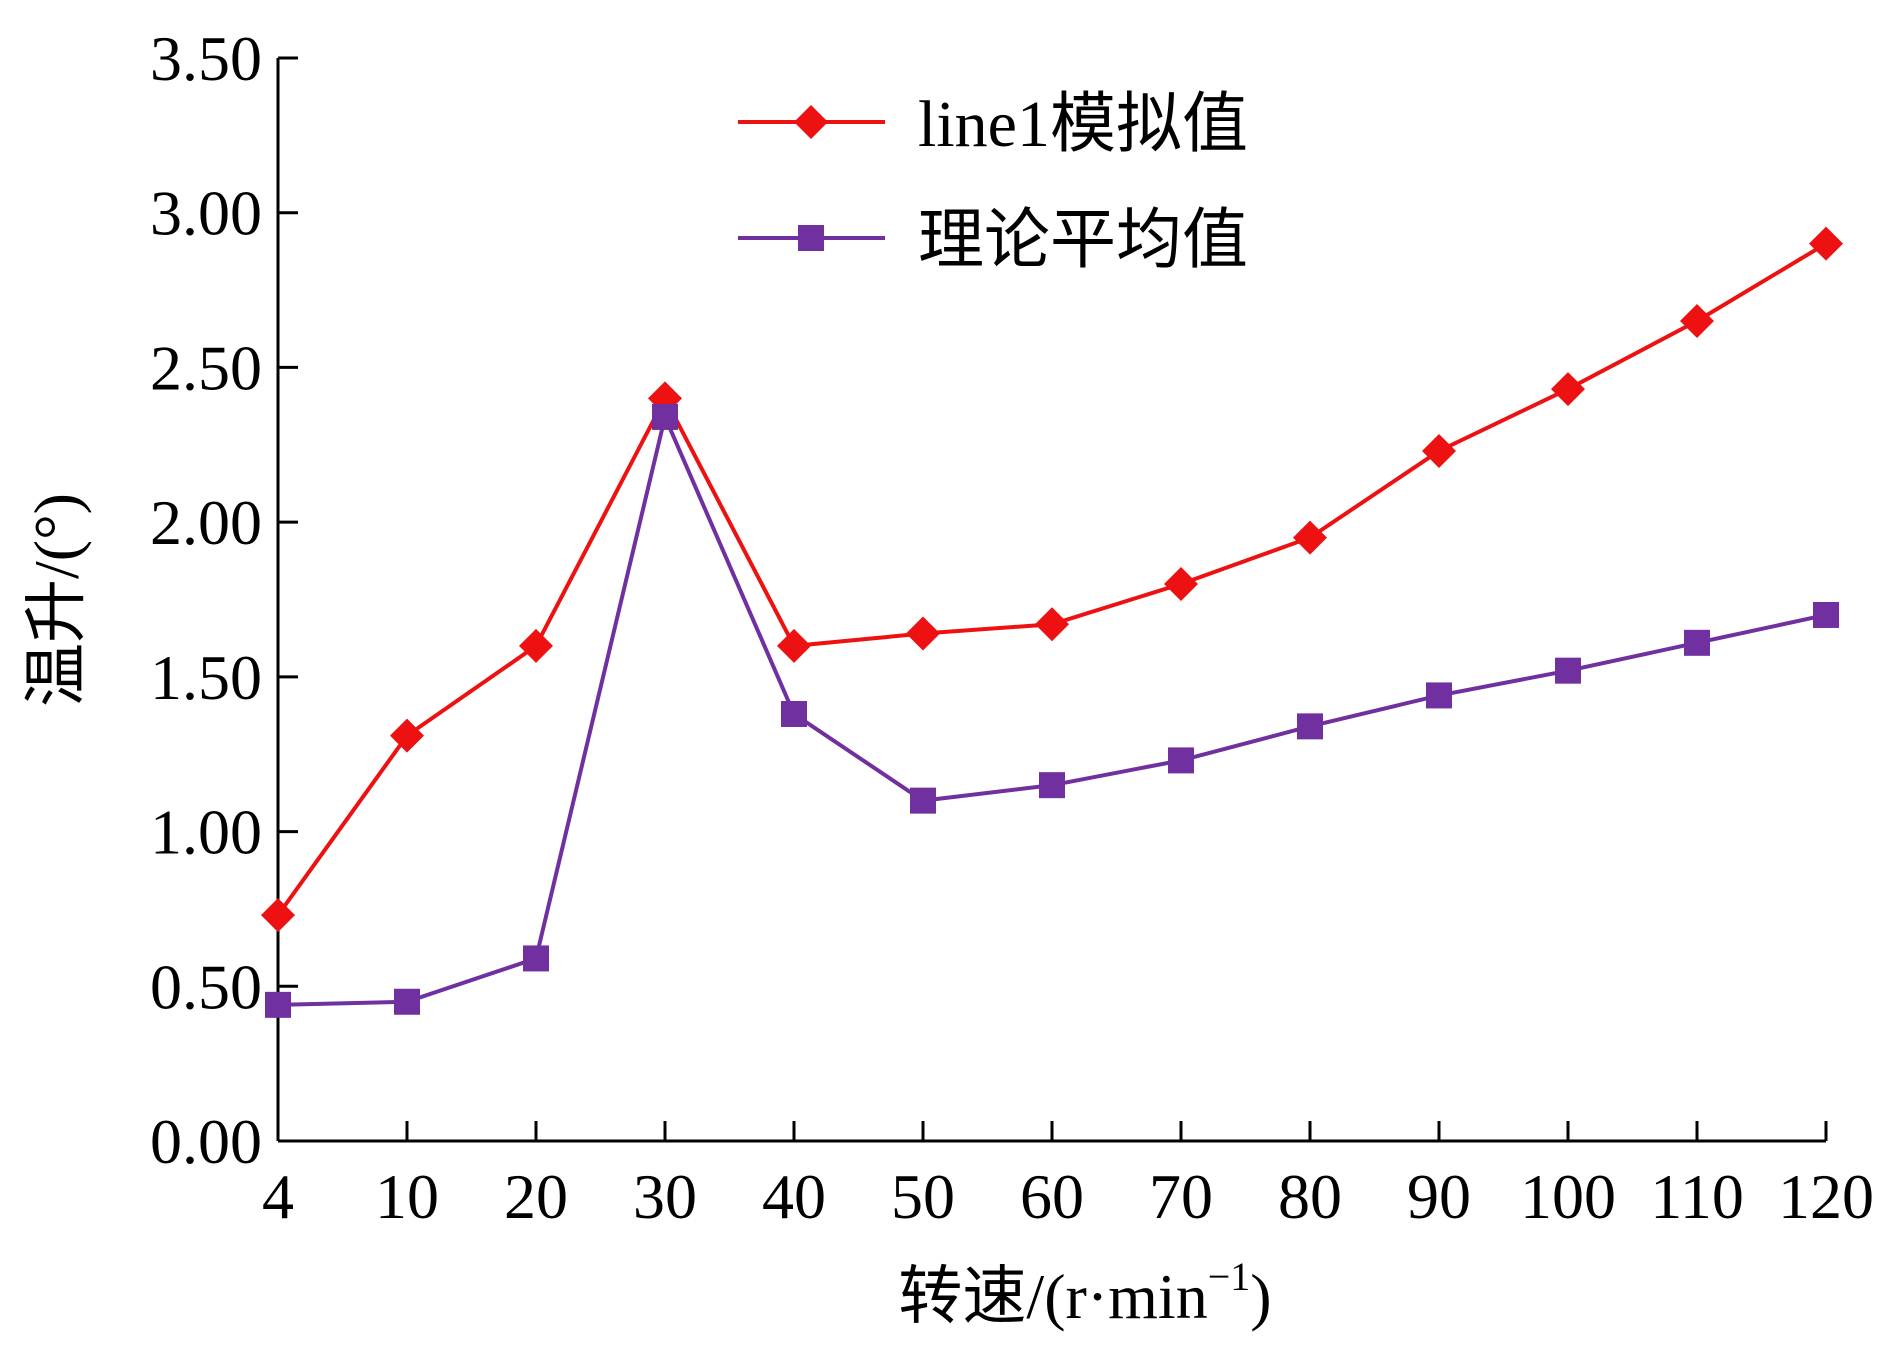  I want to click on y-tick-label: 3.50, so click(206, 58).